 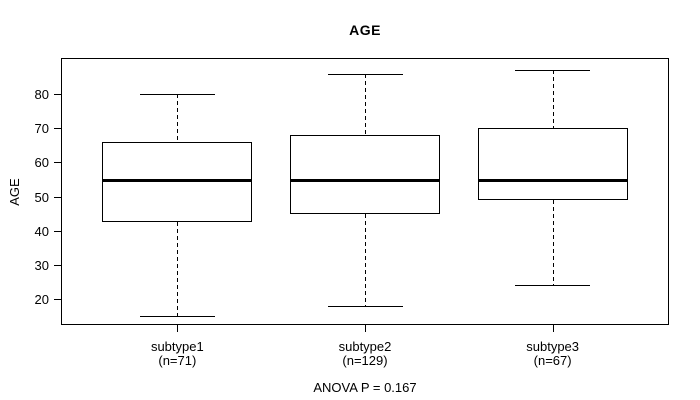 What do you see at coordinates (177, 360) in the screenshot?
I see `x-axis-group-sublabel: (n=71)` at bounding box center [177, 360].